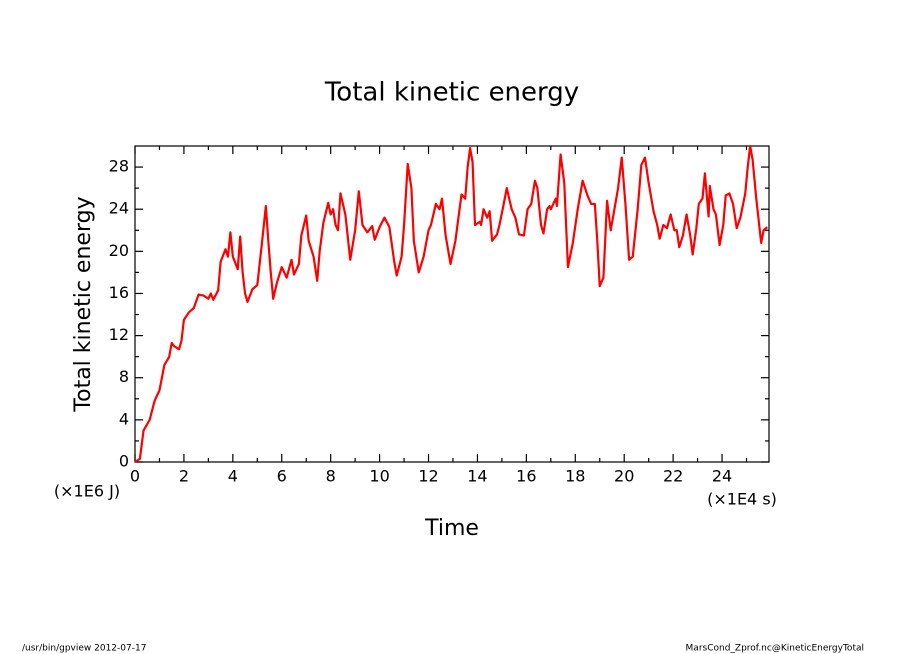 Image resolution: width=904 pixels, height=654 pixels. Describe the element at coordinates (477, 476) in the screenshot. I see `x-tick-label: 14` at that location.